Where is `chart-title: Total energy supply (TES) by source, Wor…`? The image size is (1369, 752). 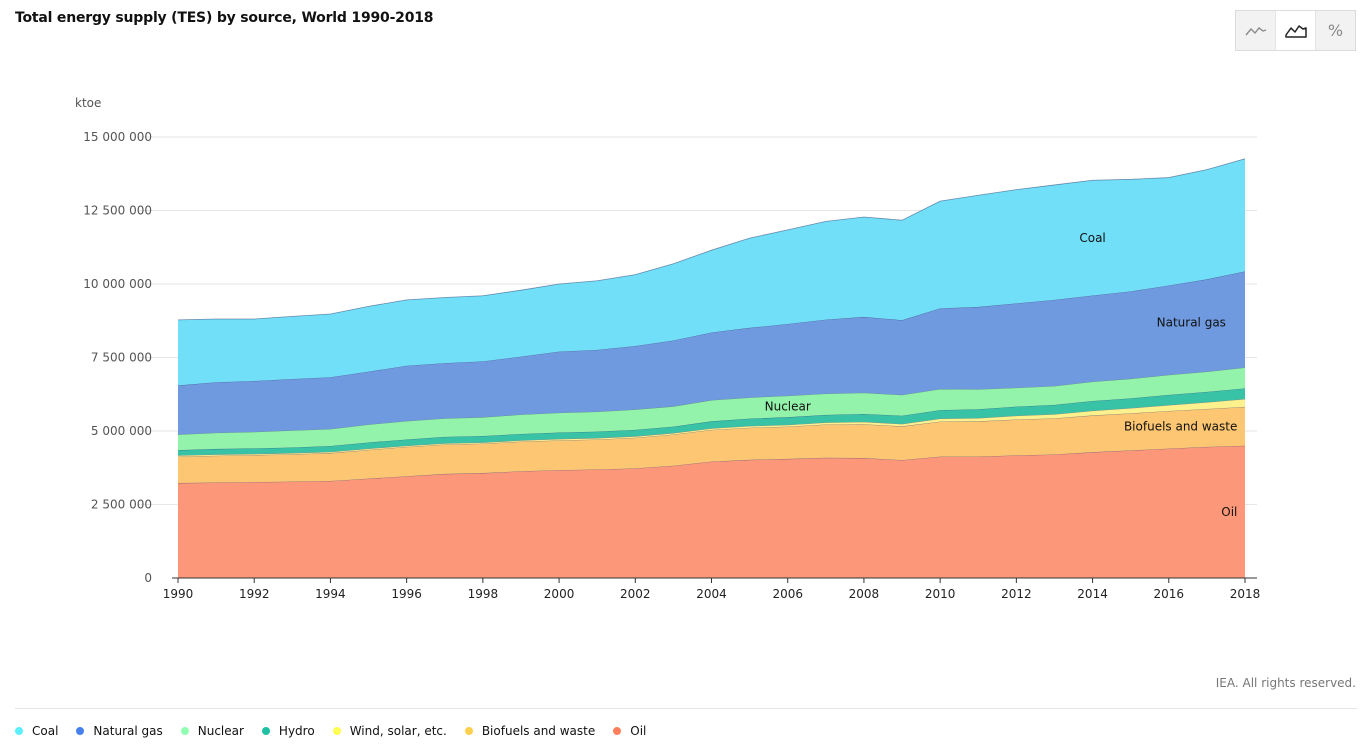 chart-title: Total energy supply (TES) by source, Wor… is located at coordinates (224, 18).